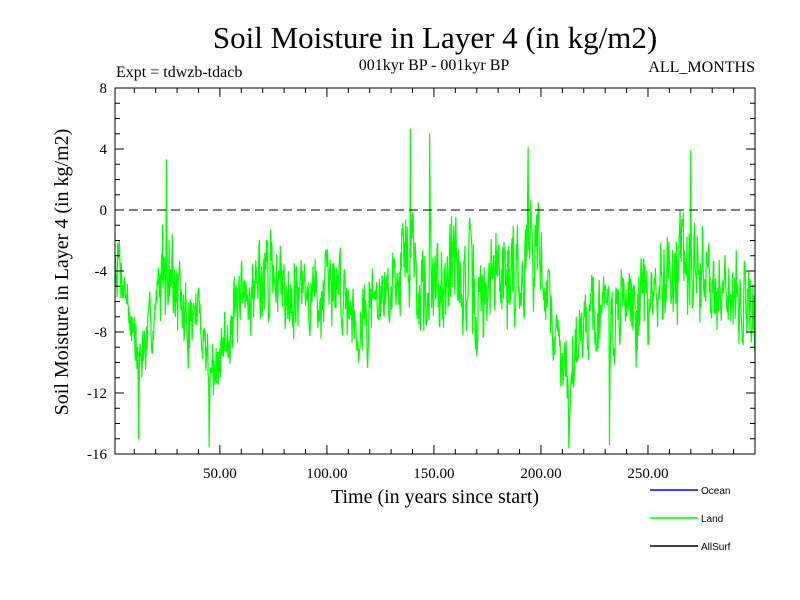 The width and height of the screenshot is (800, 600). Describe the element at coordinates (326, 474) in the screenshot. I see `x-tick-label: 100.00` at that location.